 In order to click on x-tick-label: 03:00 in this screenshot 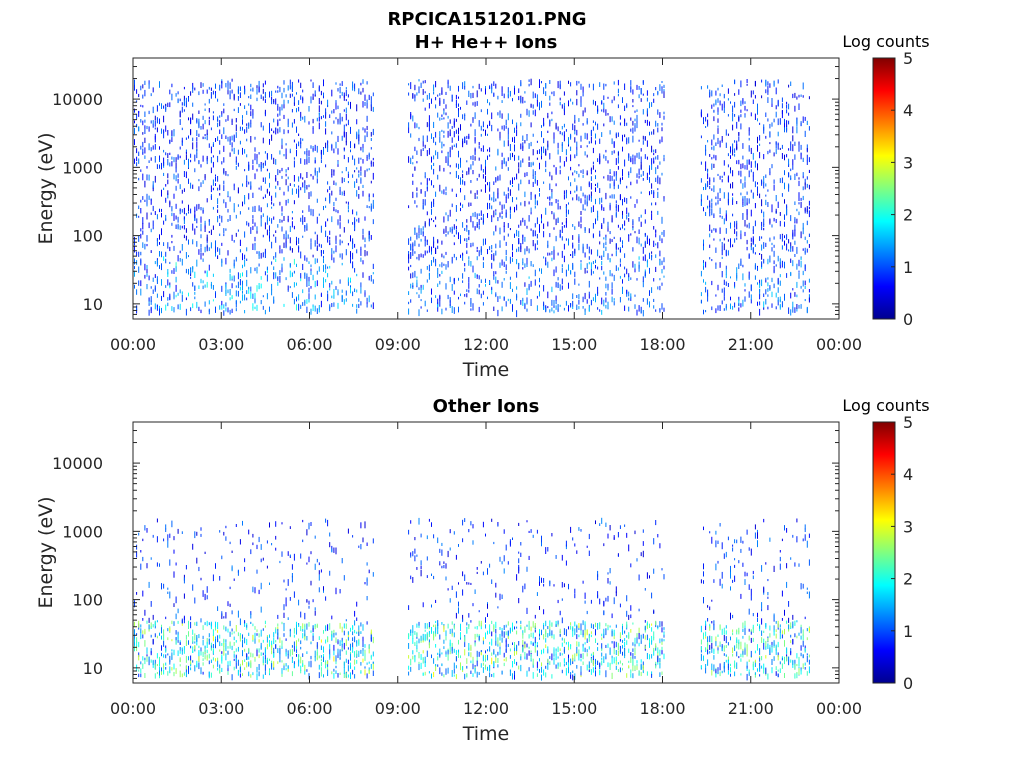, I will do `click(221, 344)`.